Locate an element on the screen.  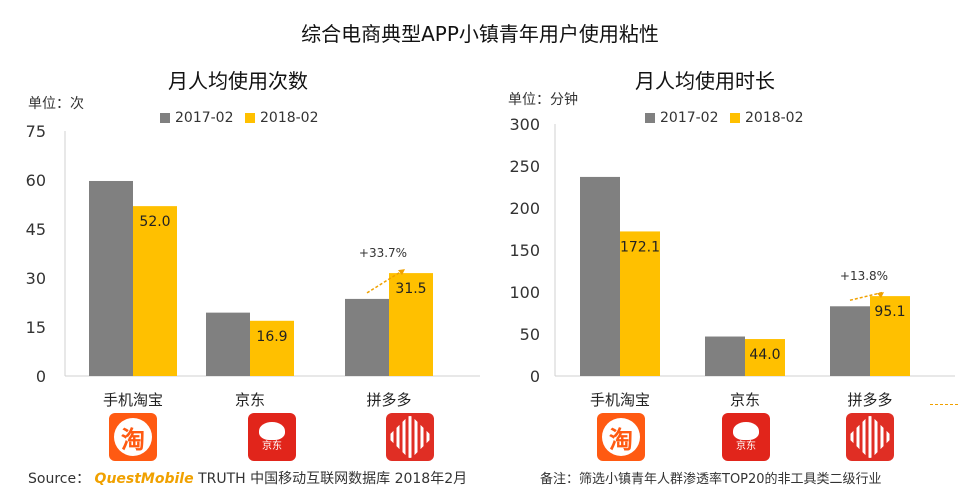
y-tick-label: 30 is located at coordinates (36, 278).